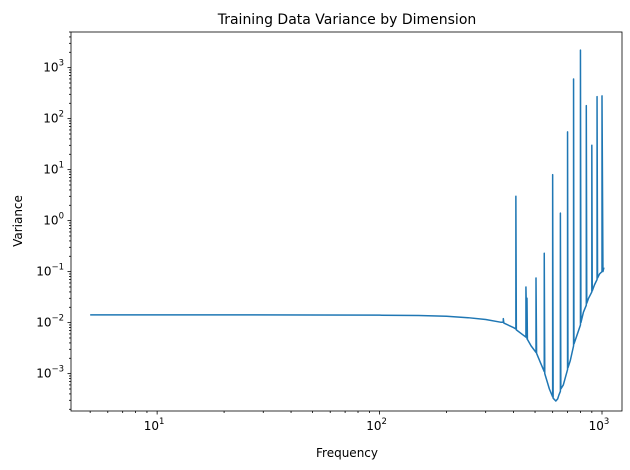 The height and width of the screenshot is (470, 630). Describe the element at coordinates (50, 271) in the screenshot. I see `y-tick-label: 10⁻¹` at that location.